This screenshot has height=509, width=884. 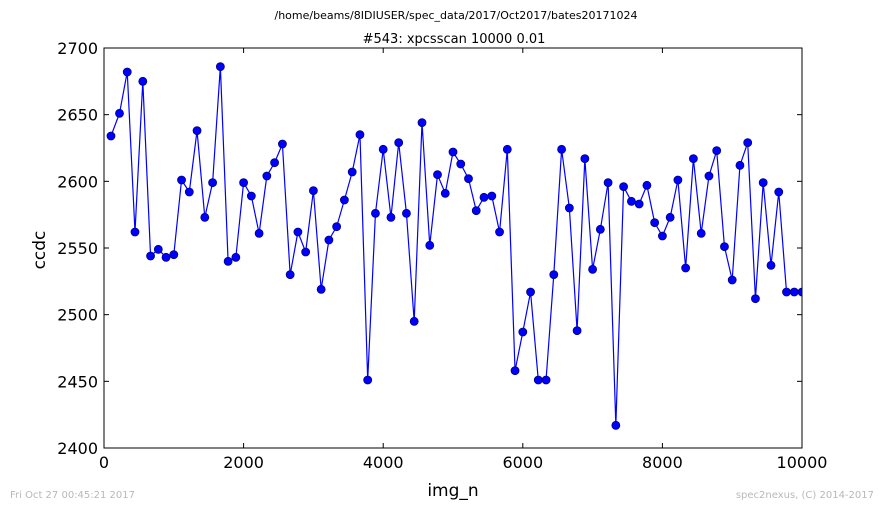 What do you see at coordinates (77, 181) in the screenshot?
I see `y-tick-label: 2600` at bounding box center [77, 181].